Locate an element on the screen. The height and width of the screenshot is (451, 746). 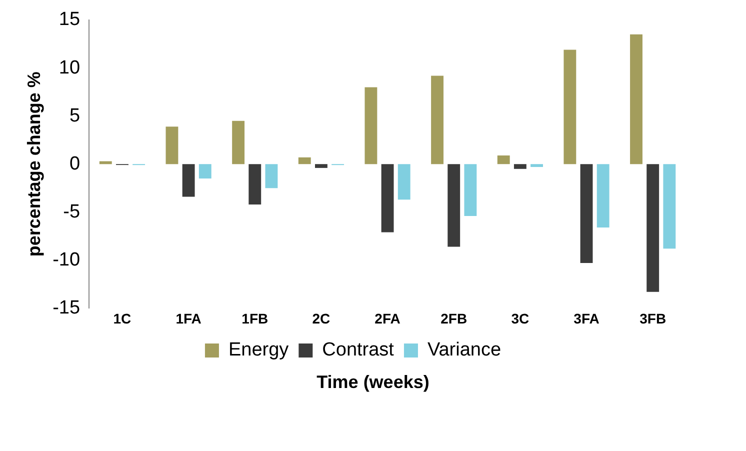
x-tick-label: 1FA is located at coordinates (189, 318).